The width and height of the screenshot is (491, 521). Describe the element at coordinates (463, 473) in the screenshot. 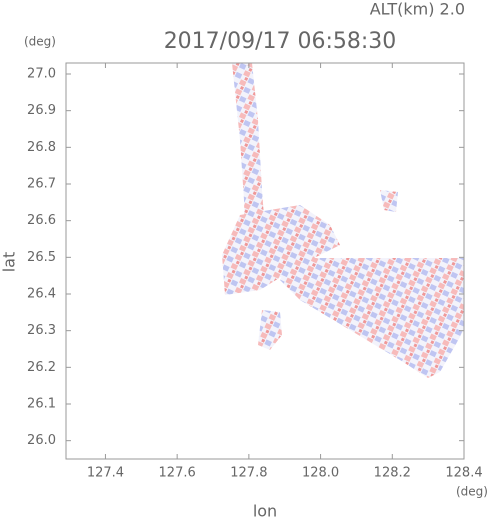

I see `x-tick-label: 128.4` at that location.